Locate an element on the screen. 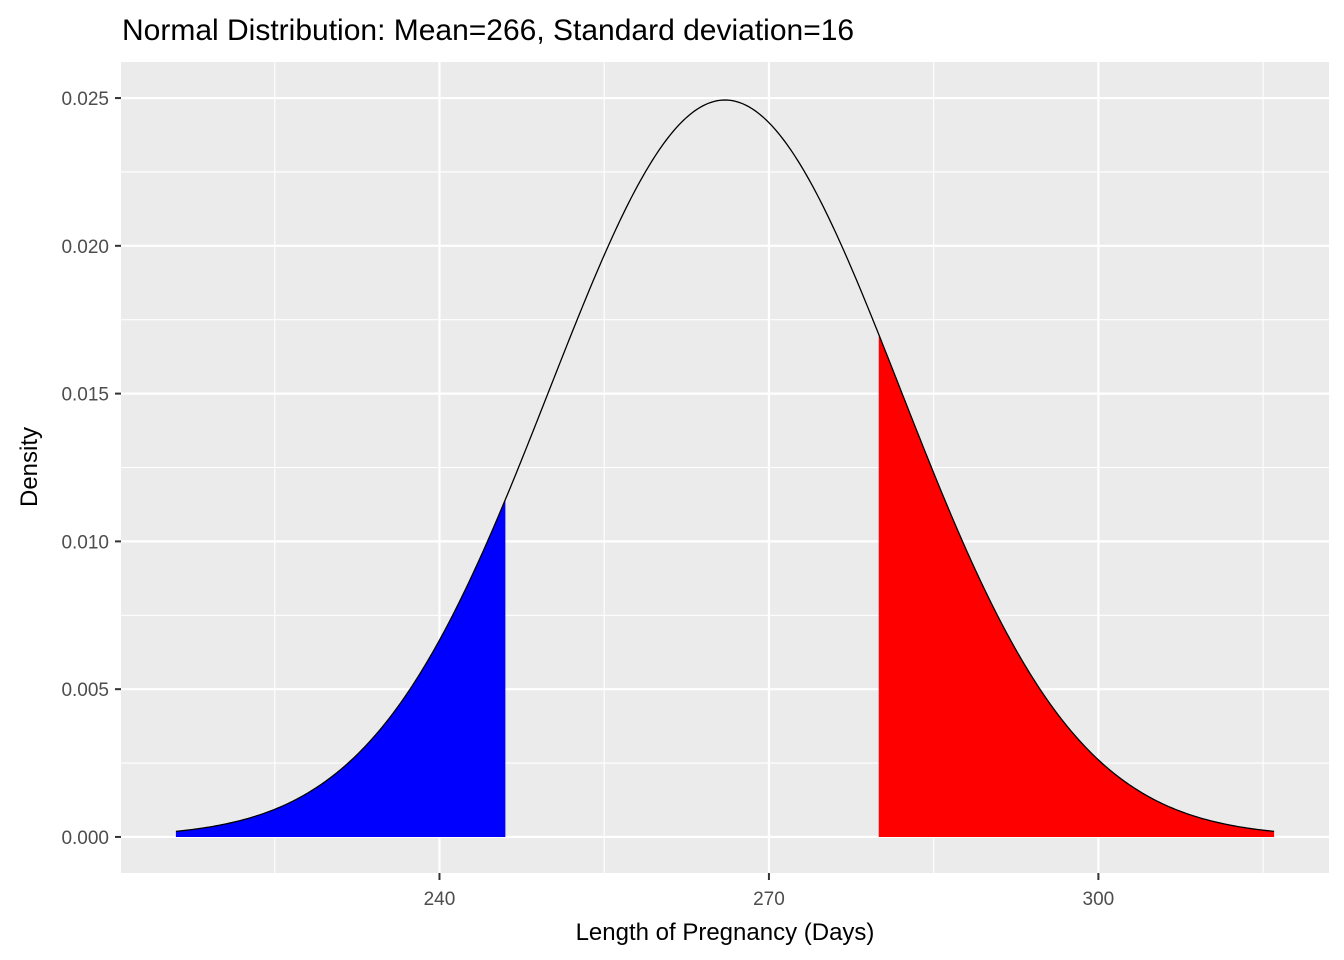 This screenshot has width=1344, height=960. y-axis-title: Density is located at coordinates (29, 467).